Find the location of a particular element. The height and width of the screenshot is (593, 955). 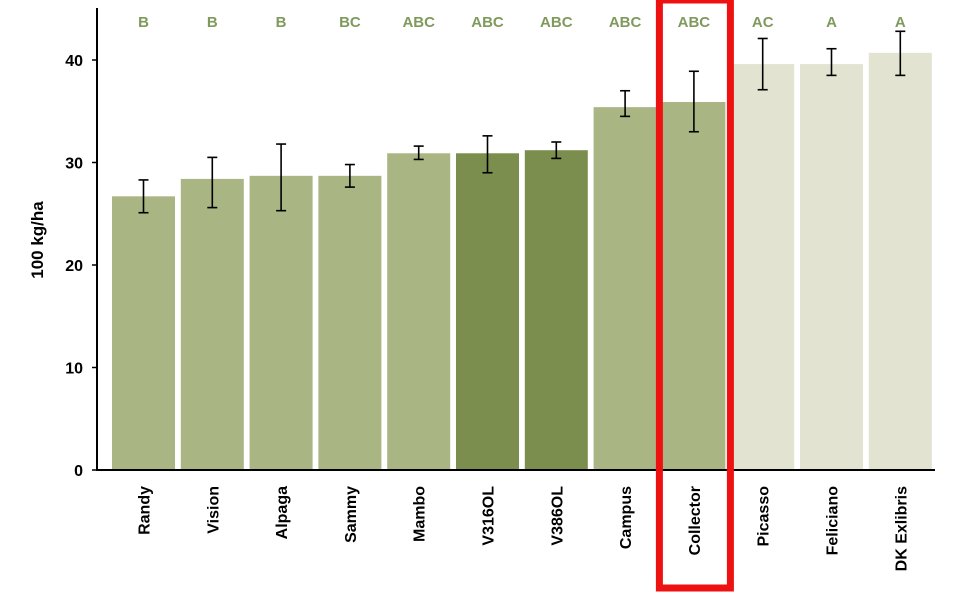

significance-letter: AC is located at coordinates (763, 22).